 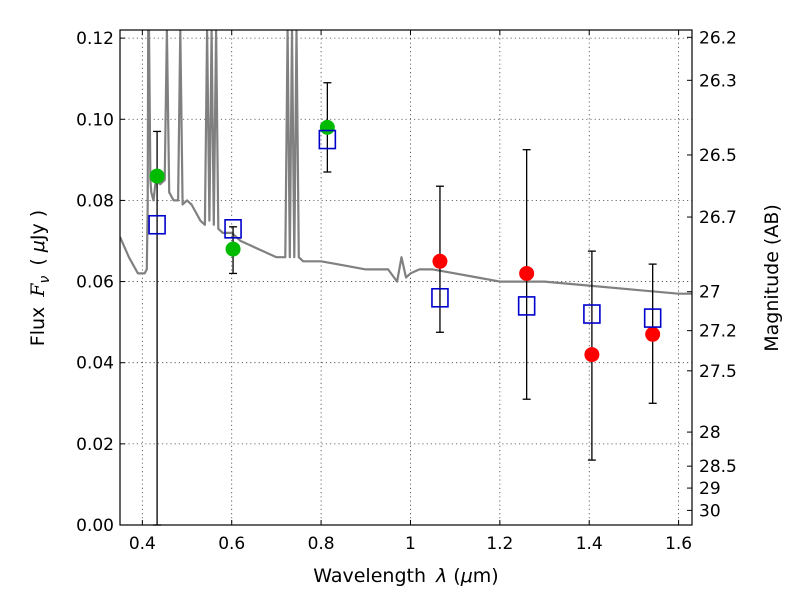 What do you see at coordinates (718, 467) in the screenshot?
I see `y2-tick-label-8: 28.5` at bounding box center [718, 467].